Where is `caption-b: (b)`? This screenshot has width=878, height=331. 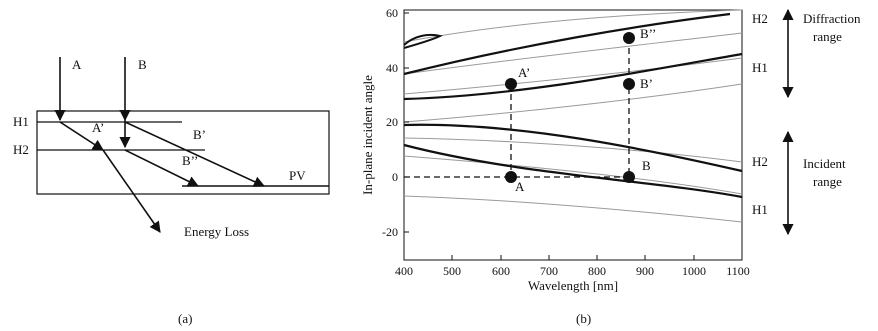 caption-b: (b) is located at coordinates (583, 318).